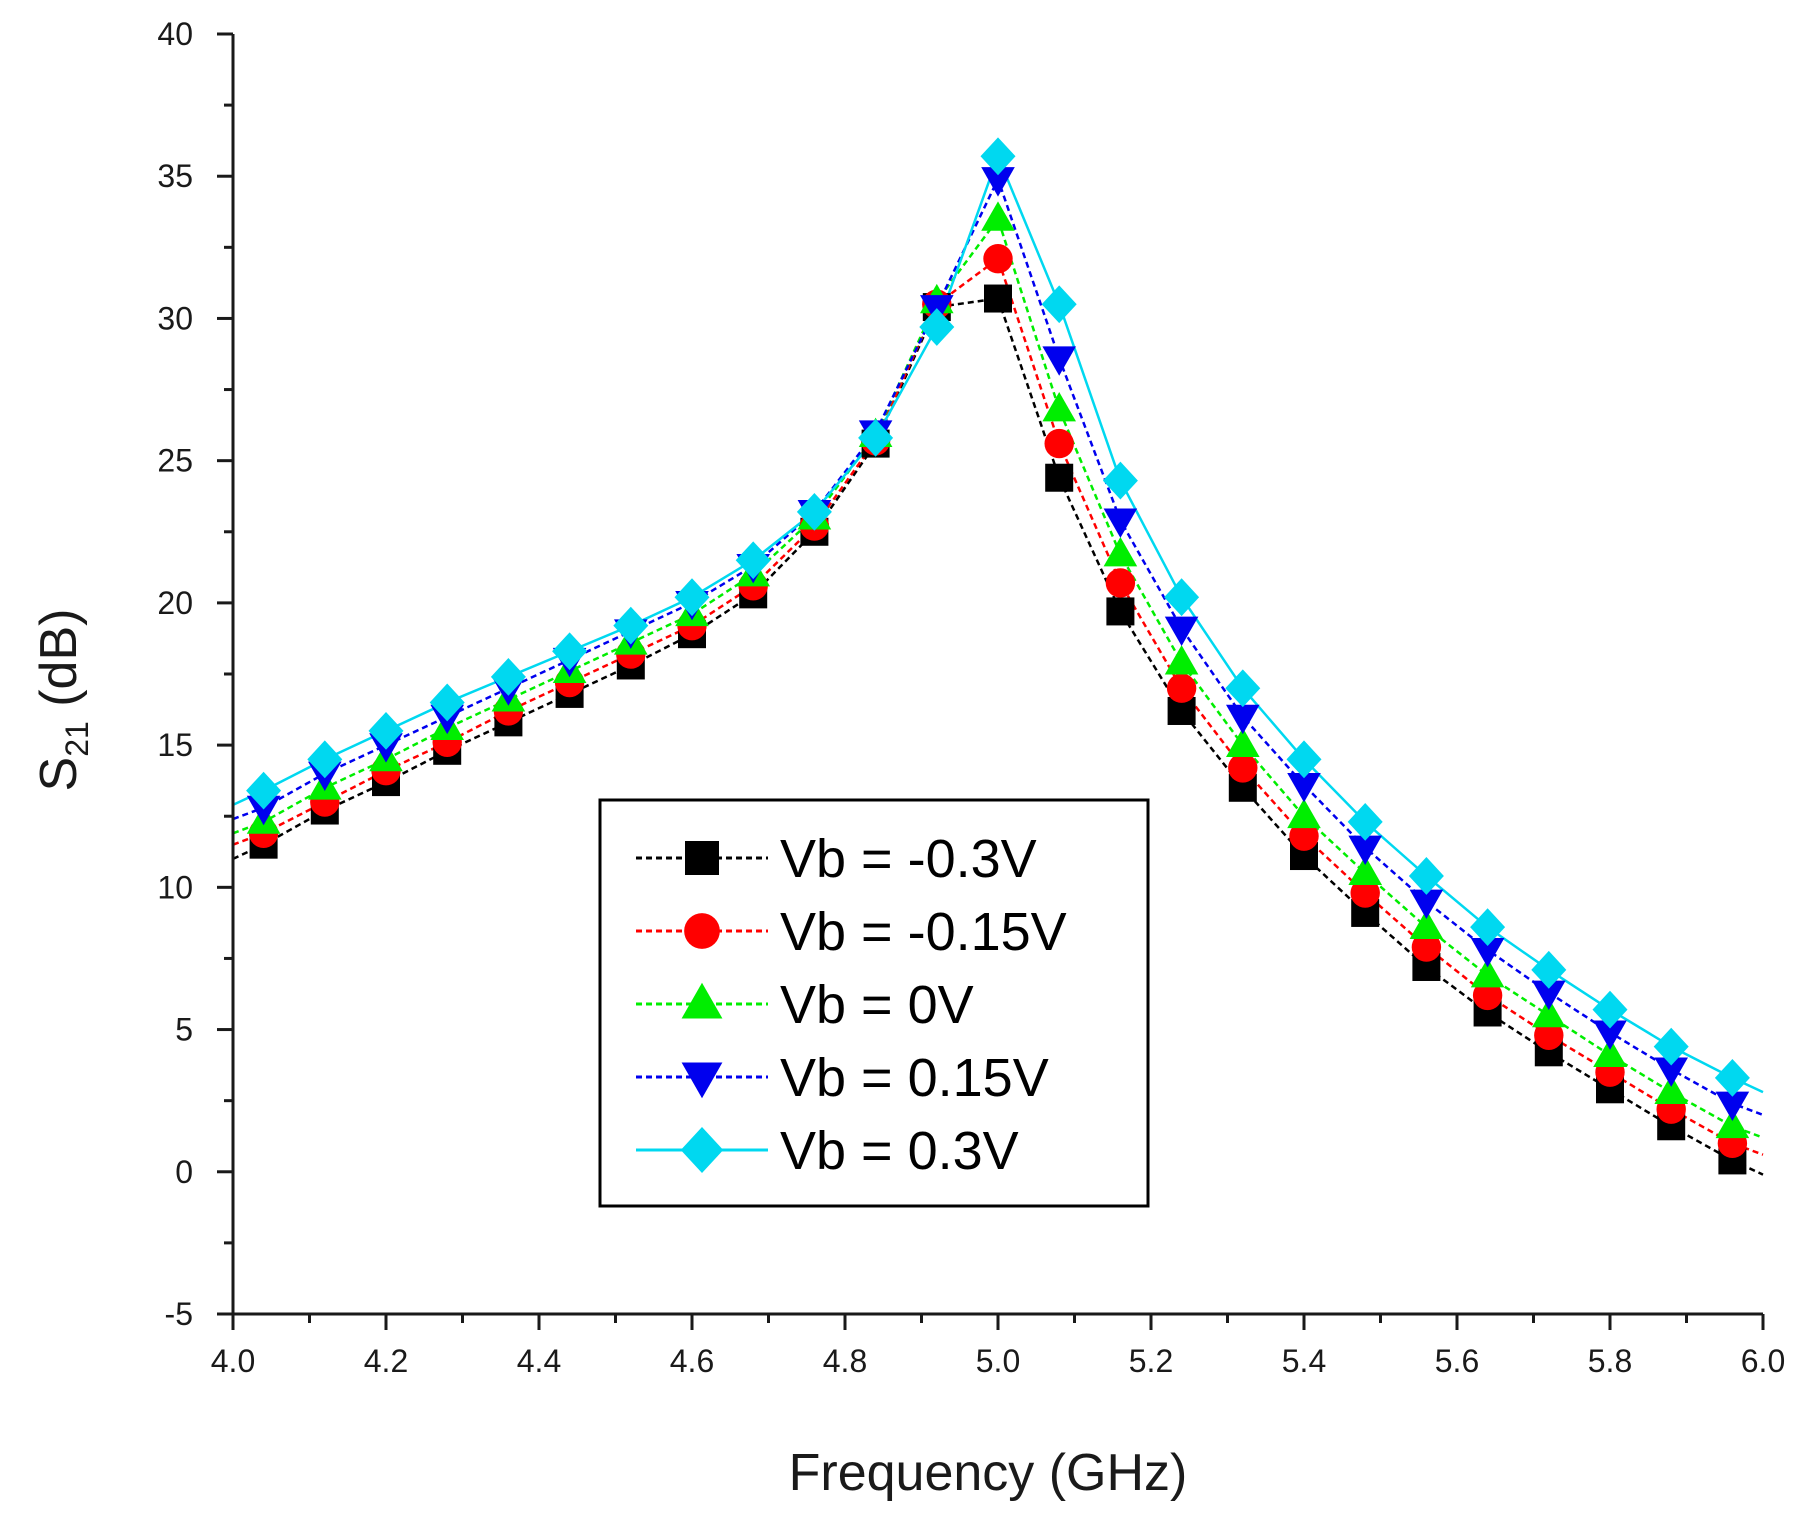  Describe the element at coordinates (845, 1361) in the screenshot. I see `x-tick-label-4: 4.8` at that location.